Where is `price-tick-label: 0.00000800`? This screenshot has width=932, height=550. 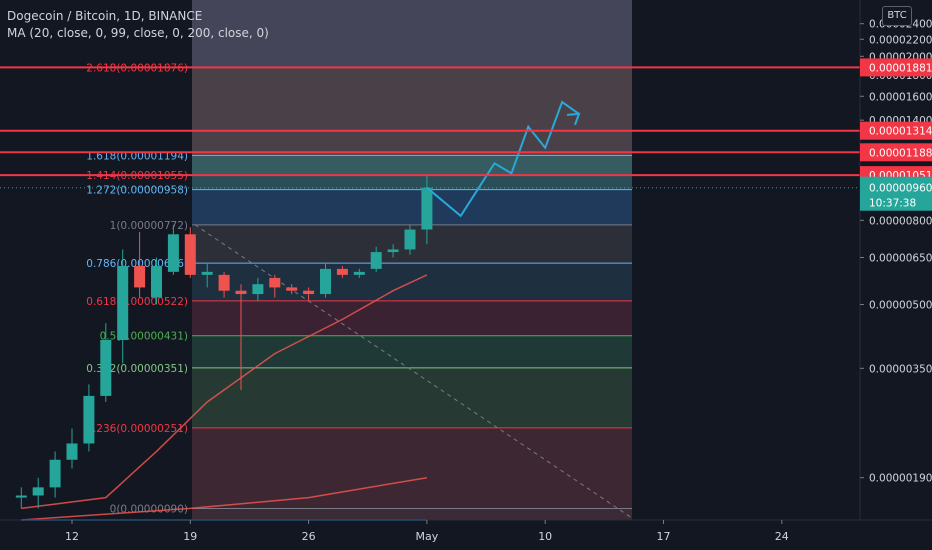 price-tick-label: 0.00000800 is located at coordinates (900, 221).